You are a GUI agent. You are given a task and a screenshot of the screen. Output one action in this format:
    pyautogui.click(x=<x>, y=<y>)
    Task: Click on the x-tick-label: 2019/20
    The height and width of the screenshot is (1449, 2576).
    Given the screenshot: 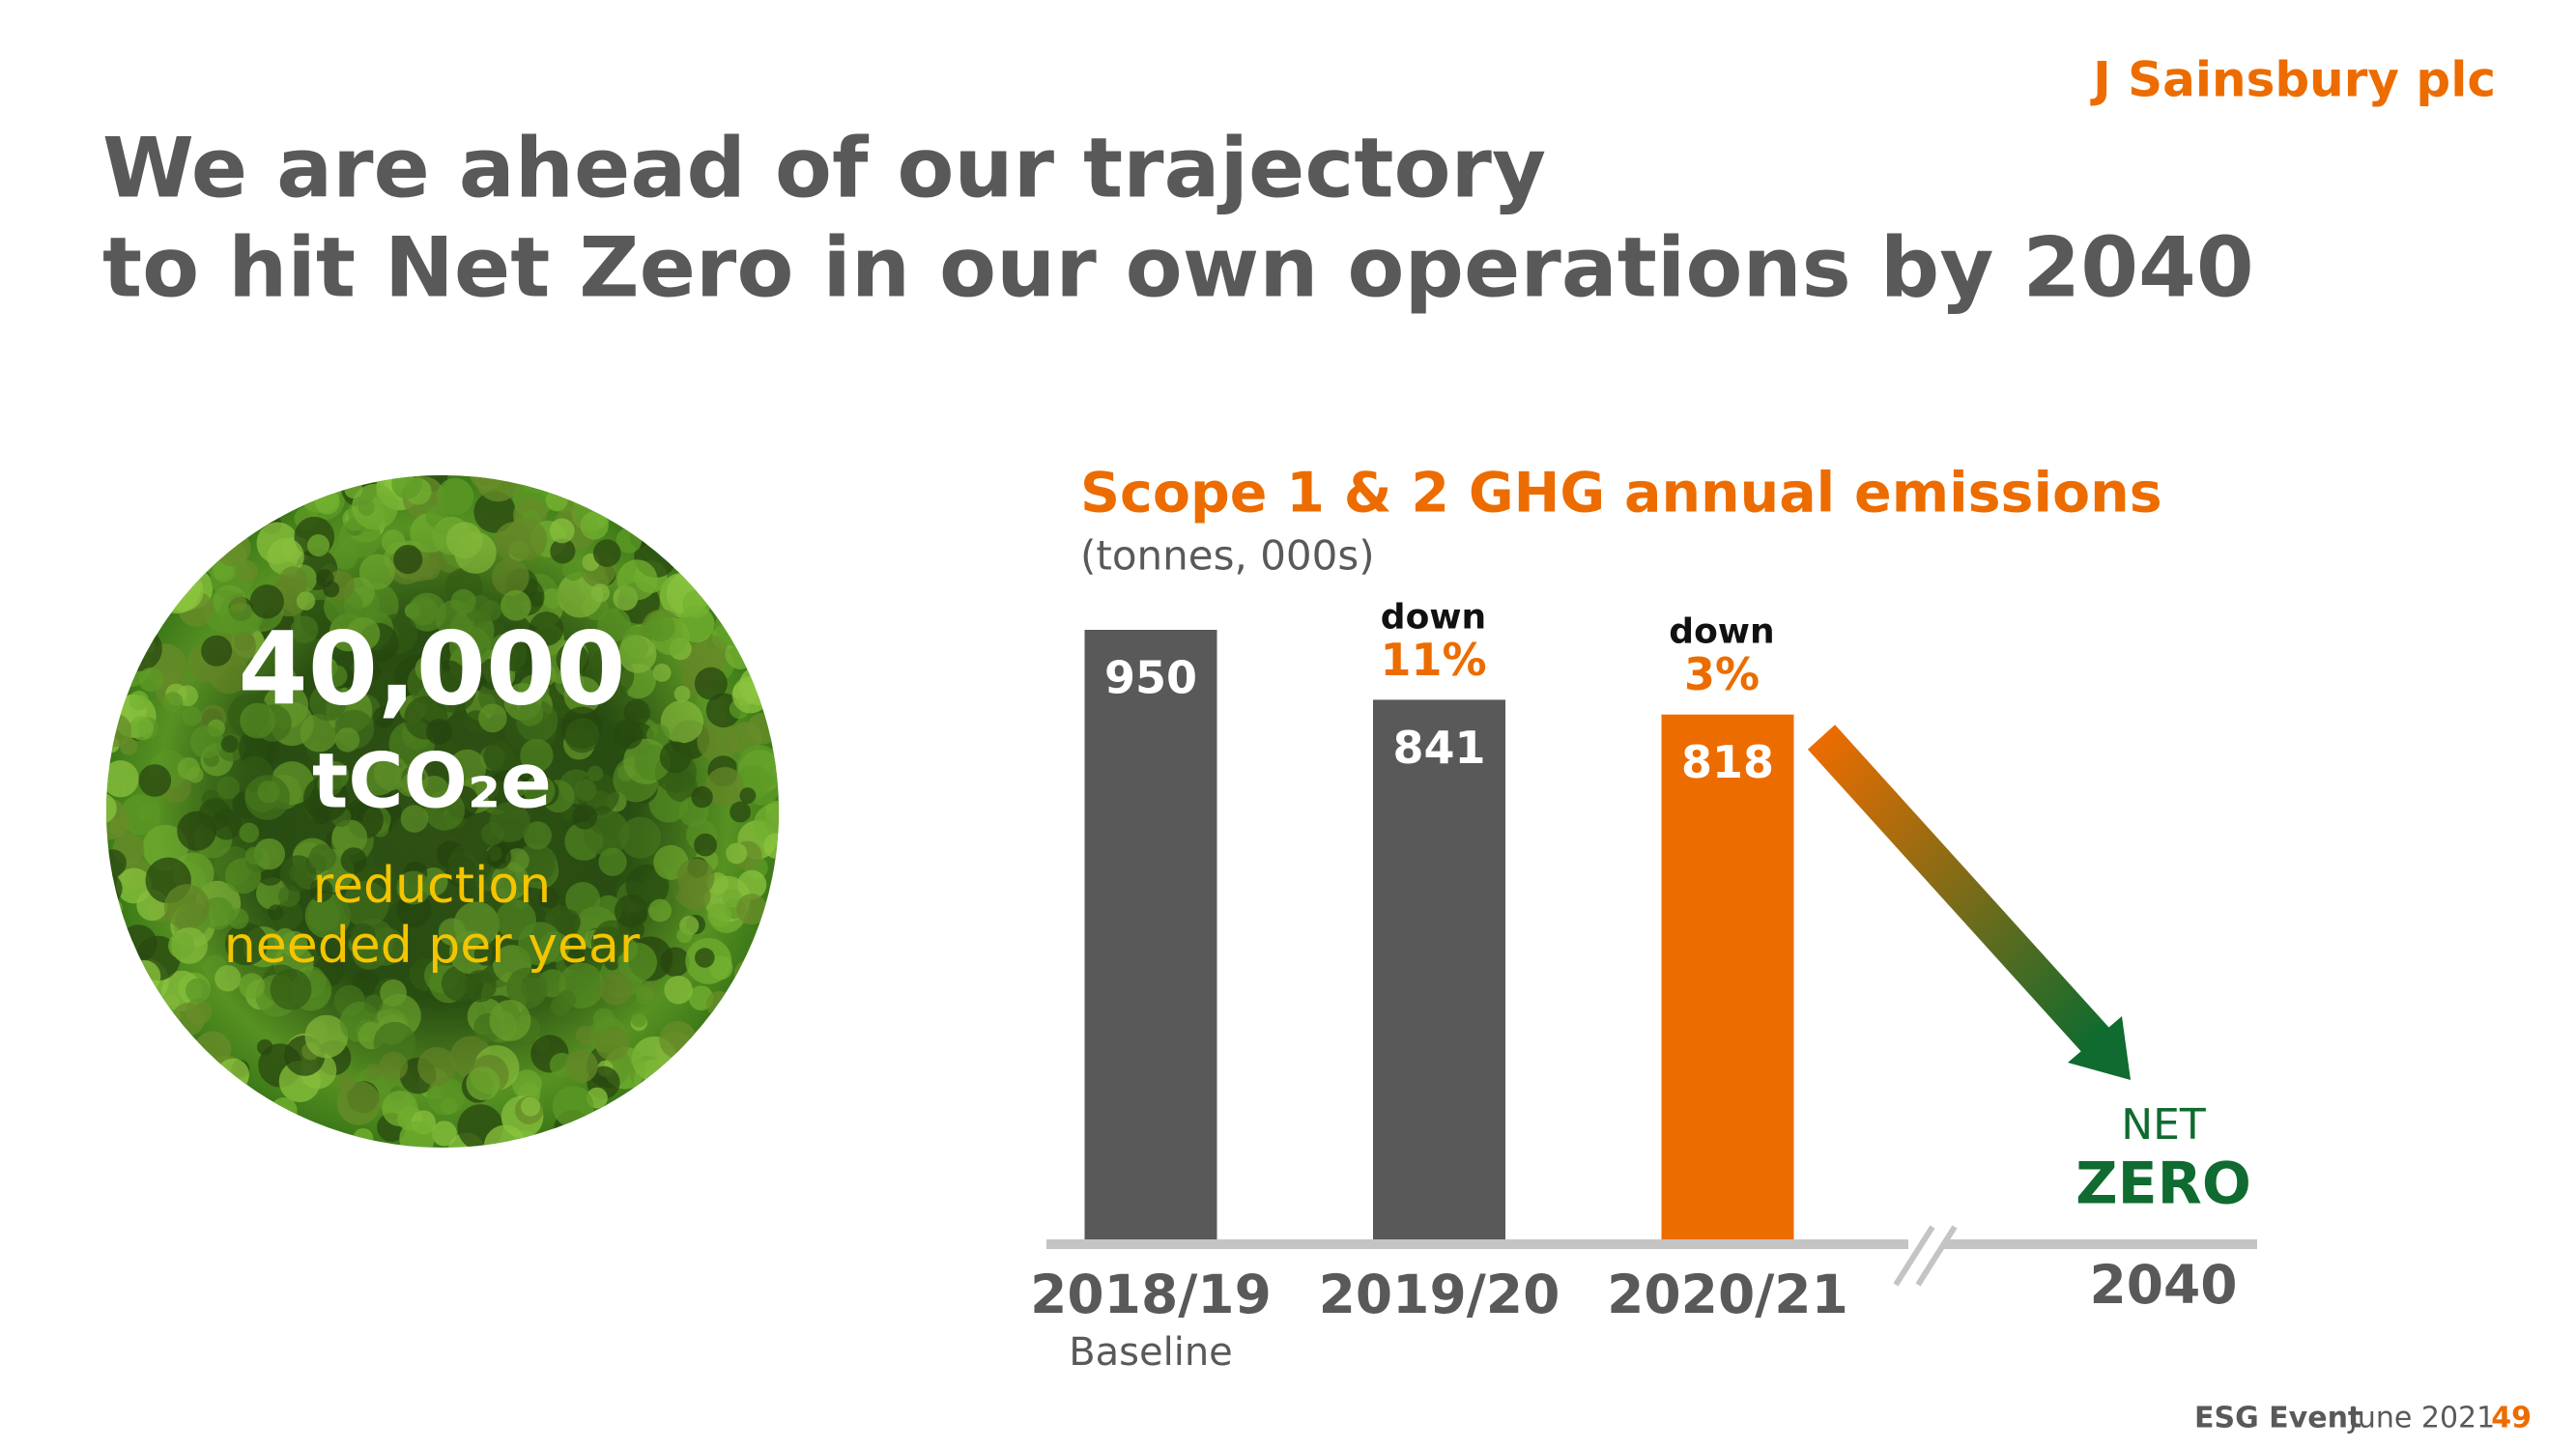 What is the action you would take?
    pyautogui.click(x=1440, y=1294)
    